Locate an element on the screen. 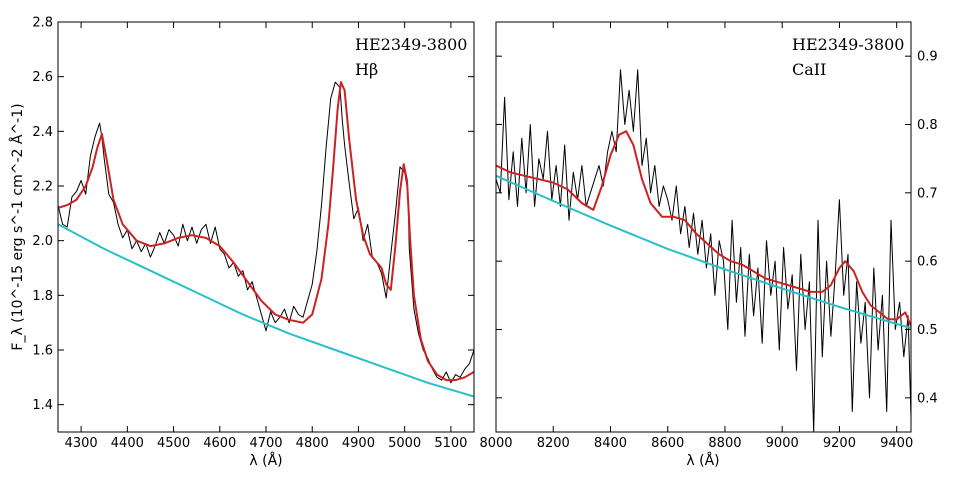  hbeta-x-axis-label: λ (Å) is located at coordinates (265, 460).